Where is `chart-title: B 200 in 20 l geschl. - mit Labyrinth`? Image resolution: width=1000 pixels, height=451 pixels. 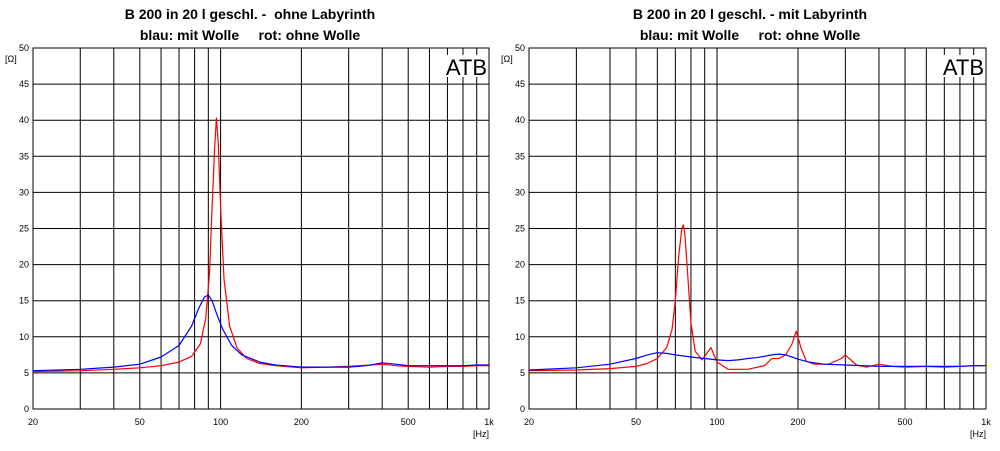 chart-title: B 200 in 20 l geschl. - mit Labyrinth is located at coordinates (750, 14).